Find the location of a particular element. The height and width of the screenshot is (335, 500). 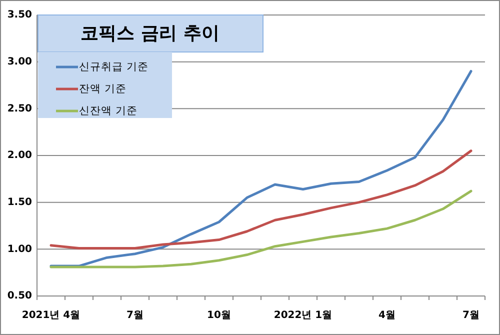

y-tick-label: 3.00 is located at coordinates (19, 62).